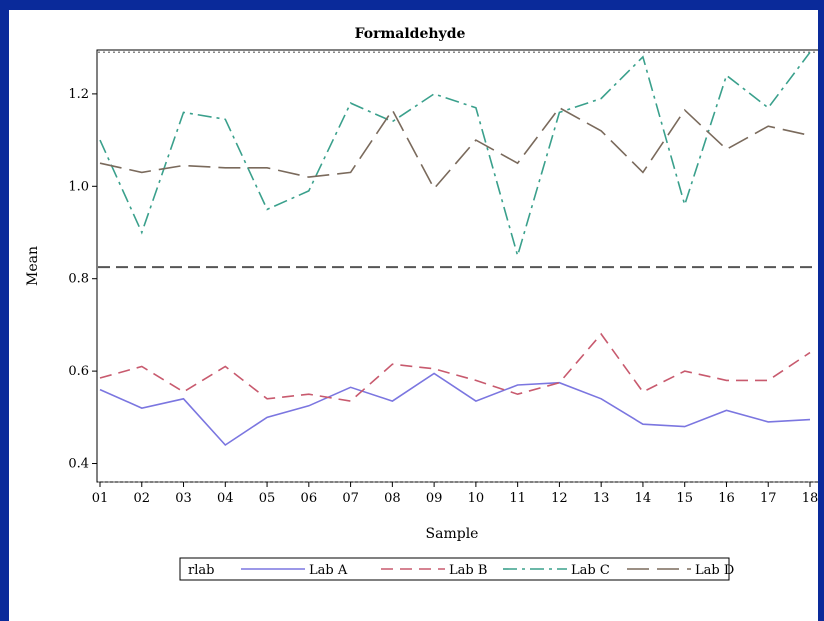  Describe the element at coordinates (410, 34) in the screenshot. I see `chart-title: Formaldehyde` at that location.